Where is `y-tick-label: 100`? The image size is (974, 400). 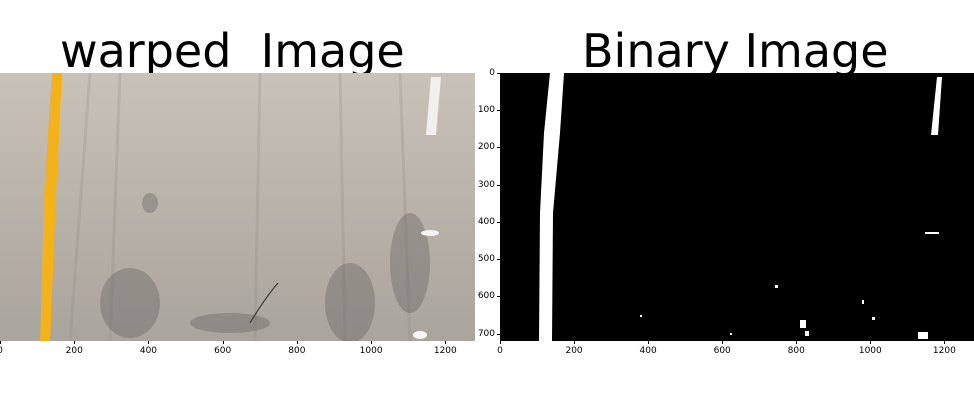 y-tick-label: 100 is located at coordinates (486, 110).